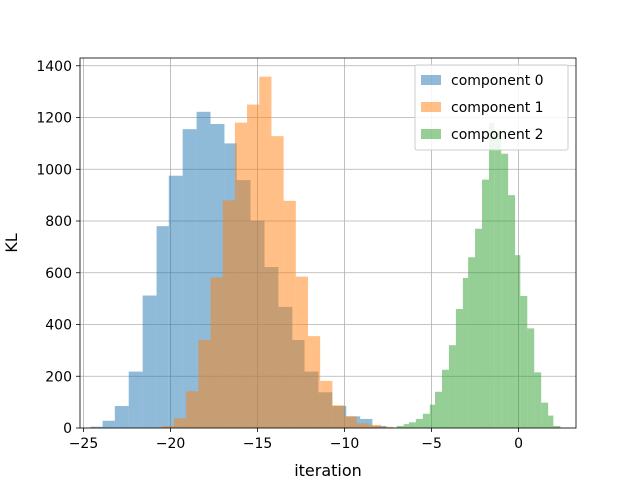 The image size is (640, 480). I want to click on x-tick-label: −20, so click(171, 444).